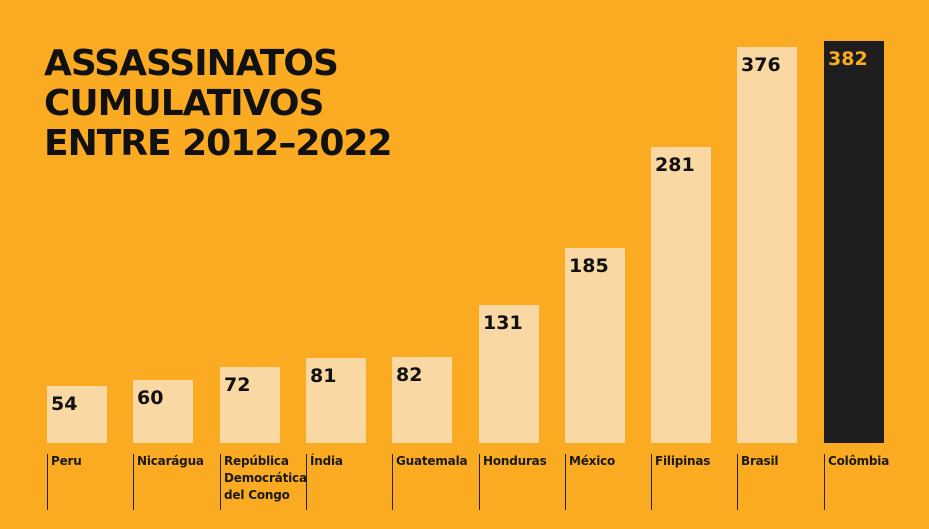 The height and width of the screenshot is (529, 929). What do you see at coordinates (592, 461) in the screenshot?
I see `category-label-line: México` at bounding box center [592, 461].